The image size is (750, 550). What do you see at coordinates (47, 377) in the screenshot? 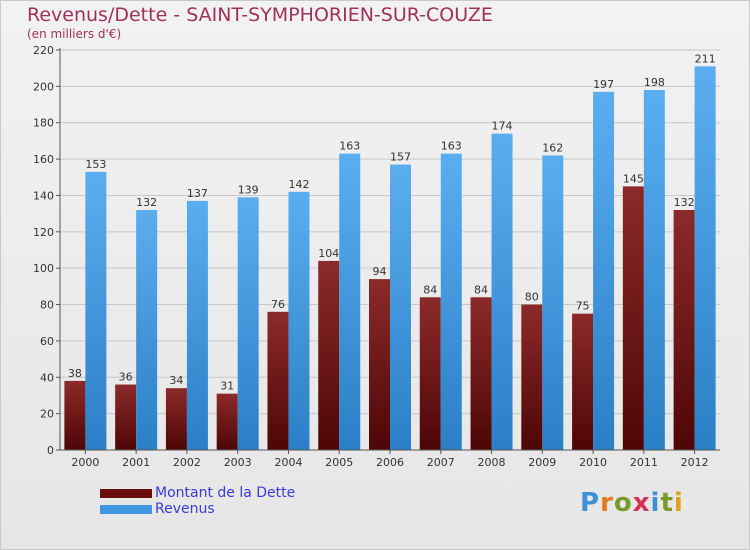
I see `y-tick-label: 40` at bounding box center [47, 377].